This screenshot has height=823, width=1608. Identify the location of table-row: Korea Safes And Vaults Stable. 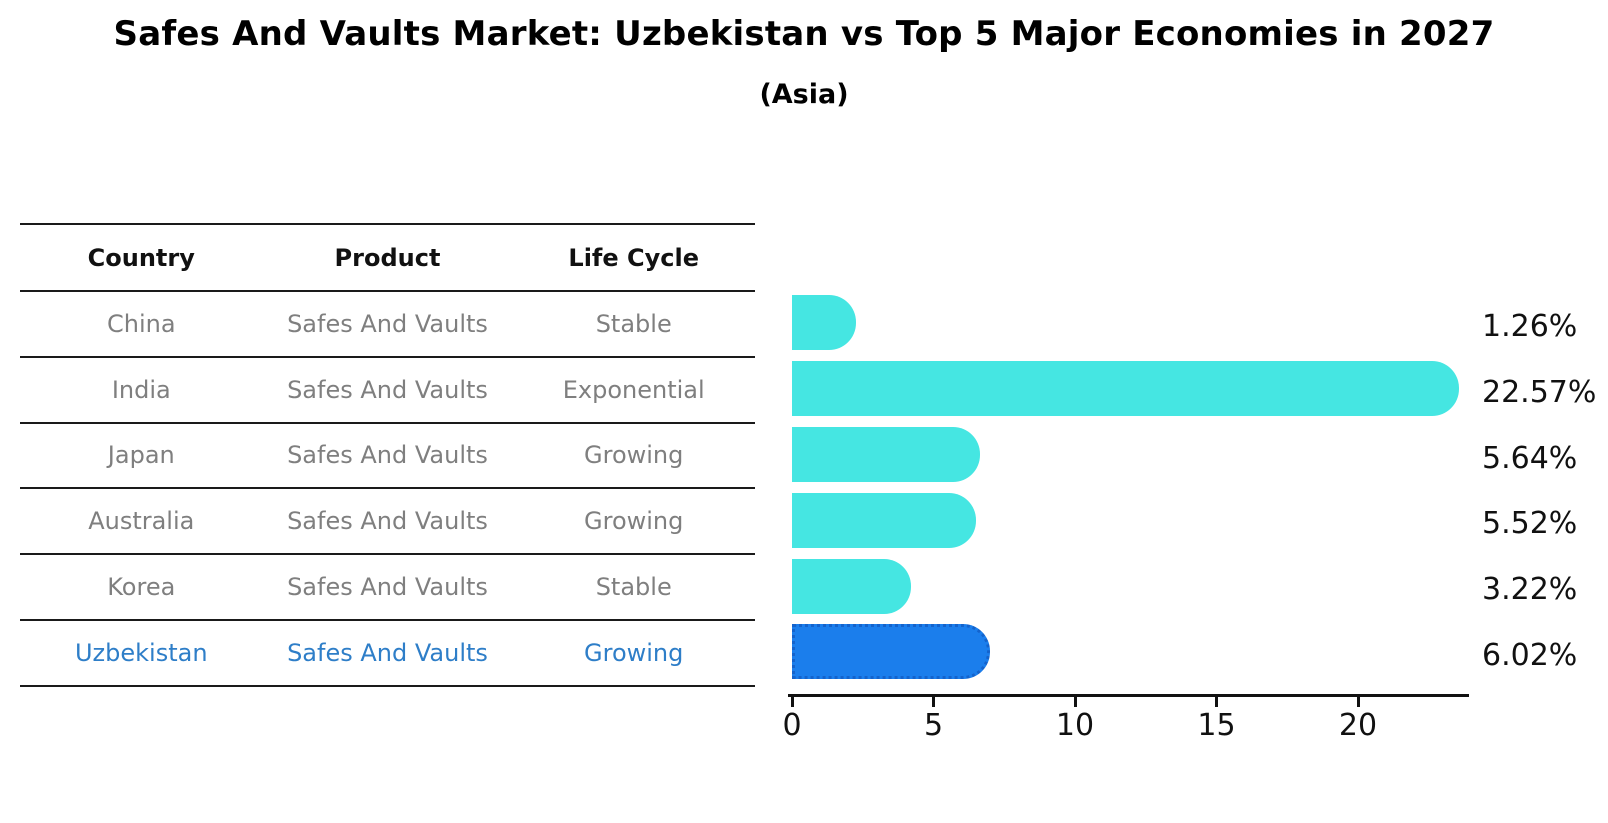
(387, 588).